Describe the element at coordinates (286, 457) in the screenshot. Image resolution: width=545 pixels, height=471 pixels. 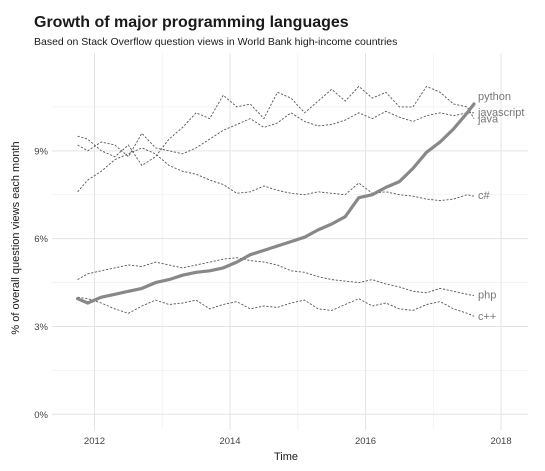
I see `x-axis-title: Time` at that location.